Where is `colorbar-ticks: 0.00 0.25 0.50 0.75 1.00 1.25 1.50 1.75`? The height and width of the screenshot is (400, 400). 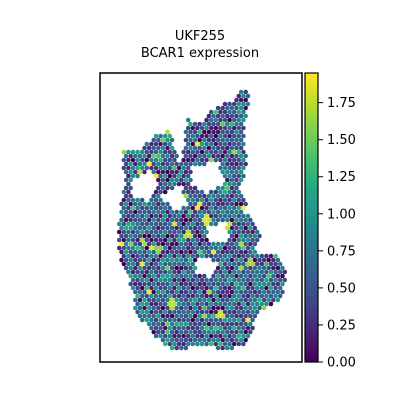
colorbar-ticks: 0.00 0.25 0.50 0.75 1.00 1.25 1.50 1.75 is located at coordinates (337, 233).